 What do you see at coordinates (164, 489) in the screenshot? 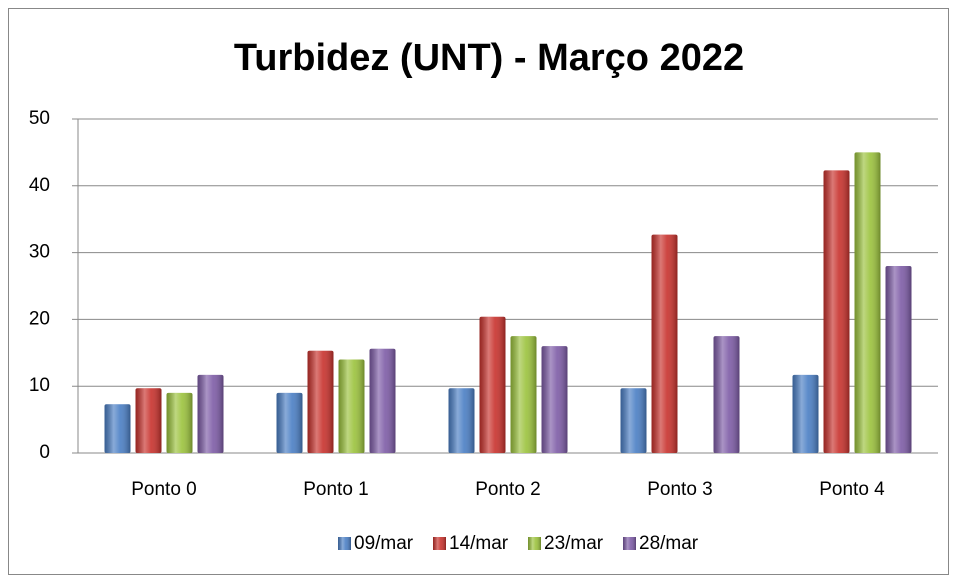
I see `x-tick-label: Ponto 0` at bounding box center [164, 489].